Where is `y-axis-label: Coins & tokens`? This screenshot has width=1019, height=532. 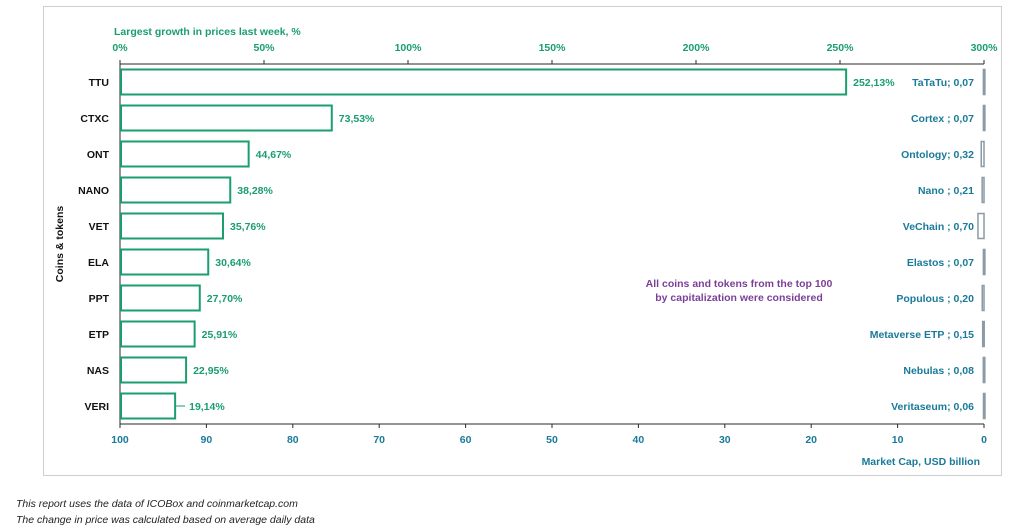
y-axis-label: Coins & tokens is located at coordinates (60, 244).